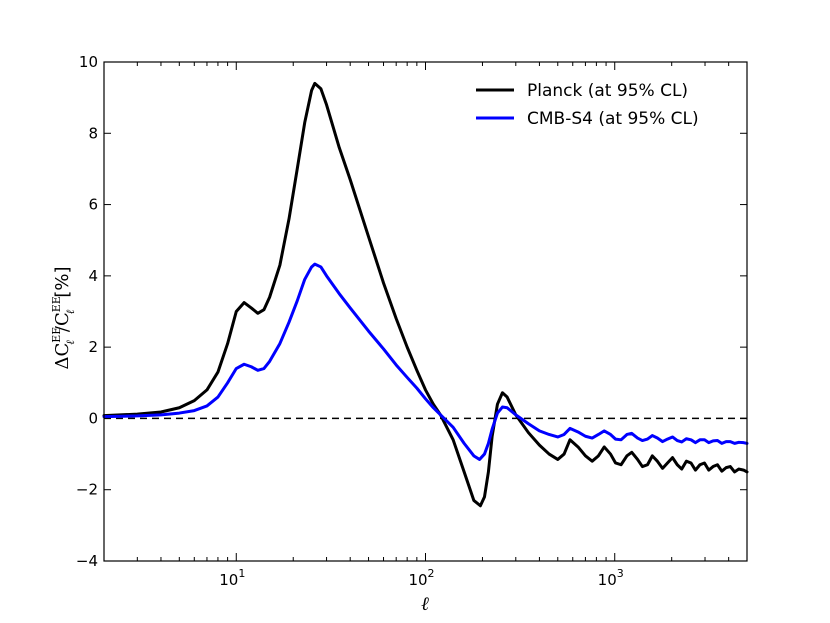  Describe the element at coordinates (62, 281) in the screenshot. I see `y-axis-label-suffix: [%]` at that location.